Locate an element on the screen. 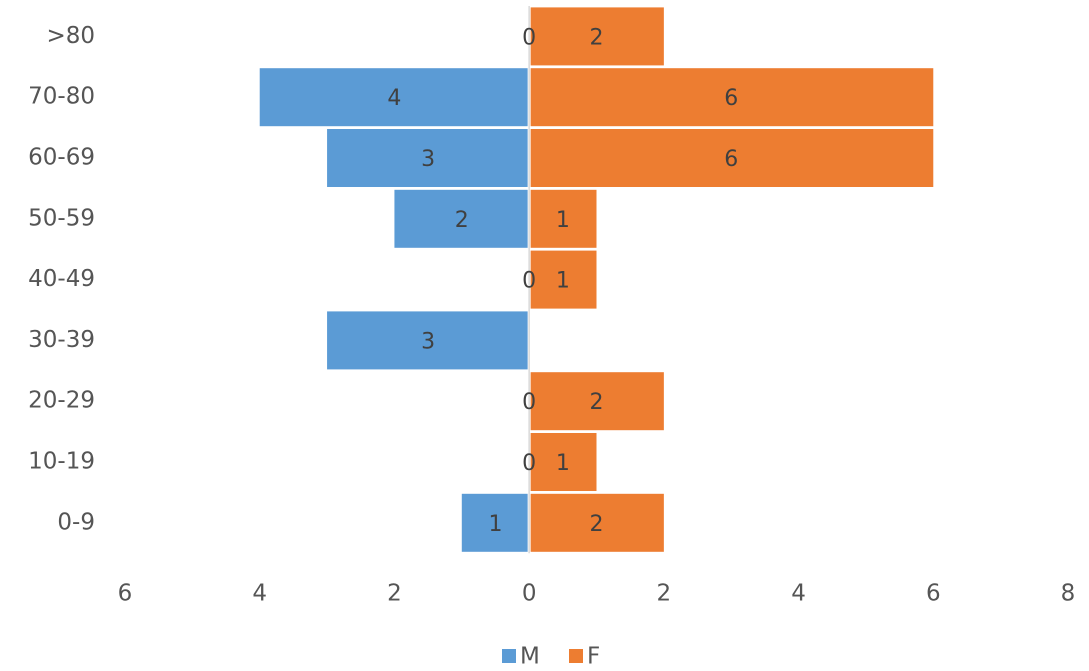 Image resolution: width=1089 pixels, height=671 pixels. category-label-20-29: 20-29 is located at coordinates (61, 401).